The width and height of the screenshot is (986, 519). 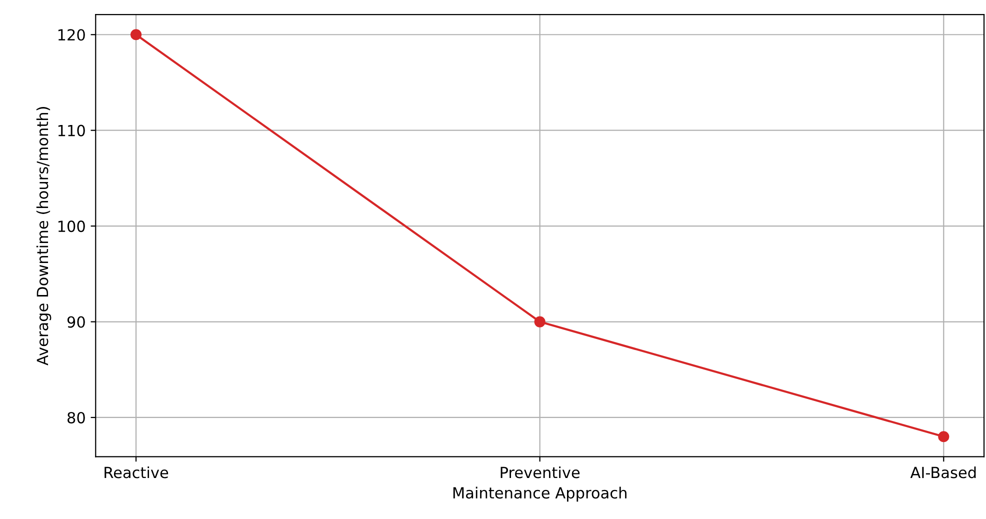 I want to click on y-tick-label: 80, so click(x=76, y=418).